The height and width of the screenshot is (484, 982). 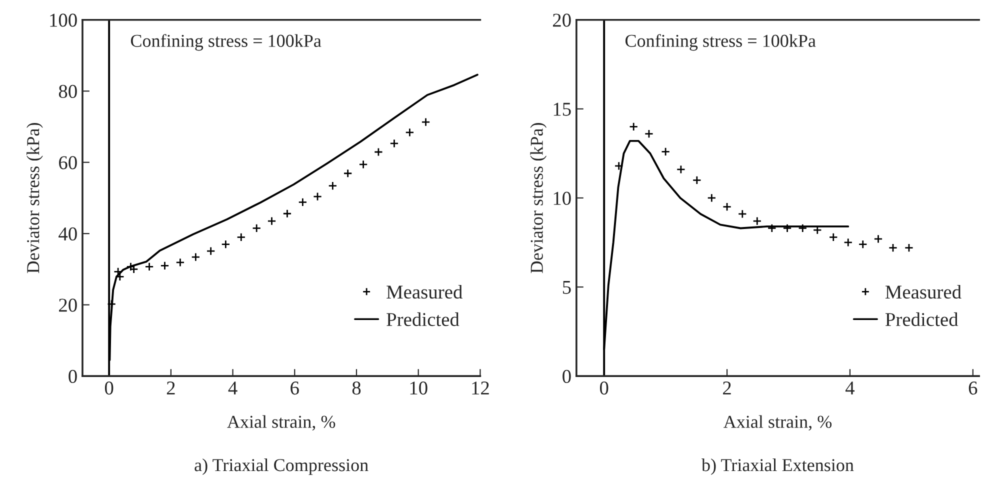 What do you see at coordinates (356, 388) in the screenshot?
I see `x-tick-label: 8` at bounding box center [356, 388].